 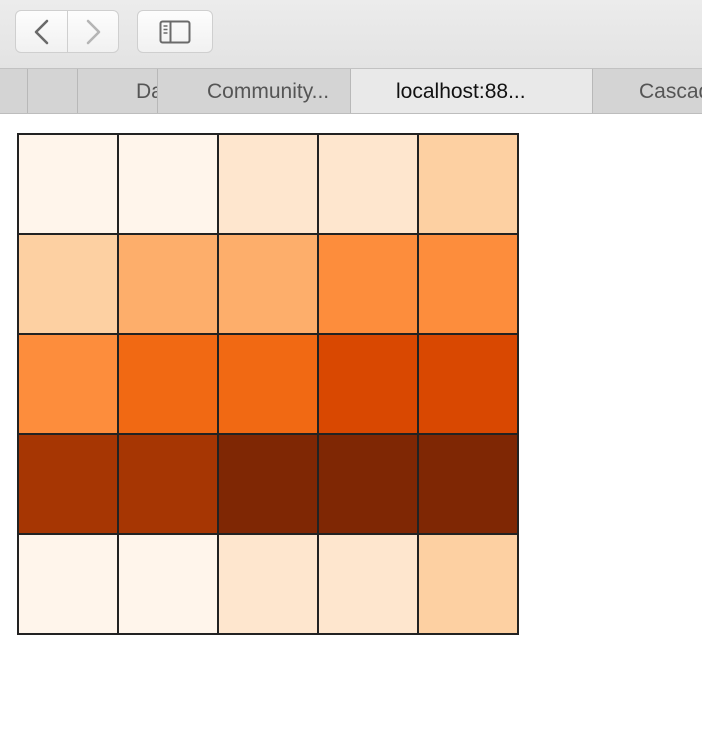 I want to click on heatmap-cell-r5-c5, so click(x=468, y=584).